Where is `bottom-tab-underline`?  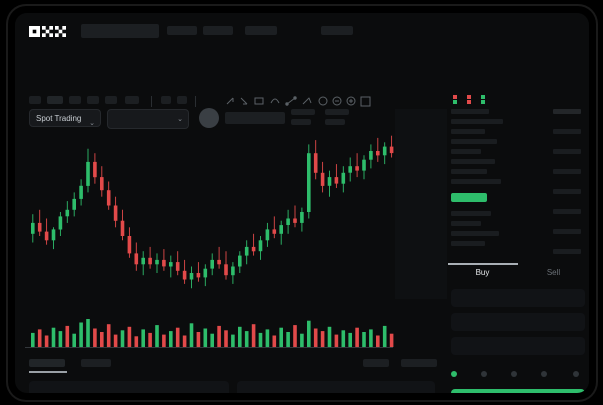
bottom-tab-underline is located at coordinates (48, 372).